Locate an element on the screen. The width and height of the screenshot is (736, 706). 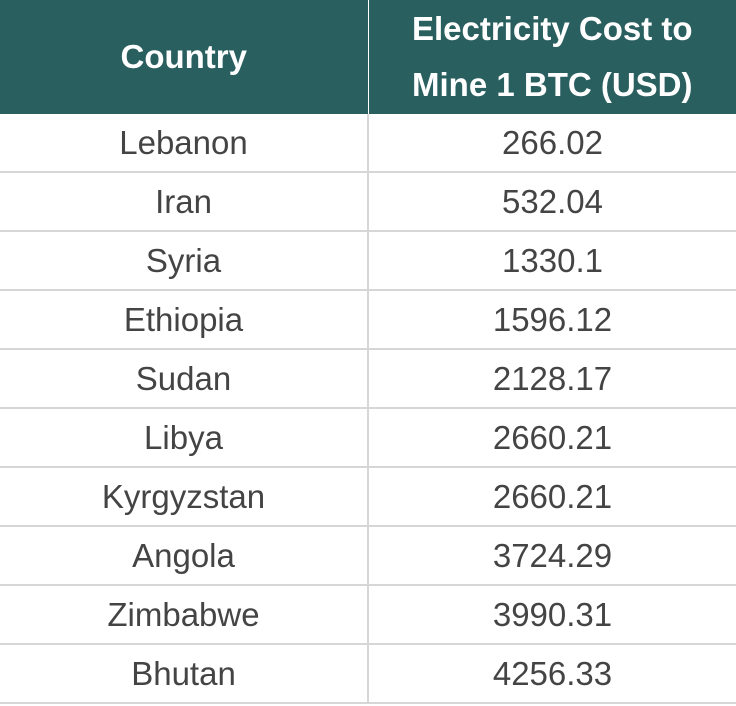
table-row: Syria 1330.1 is located at coordinates (368, 261).